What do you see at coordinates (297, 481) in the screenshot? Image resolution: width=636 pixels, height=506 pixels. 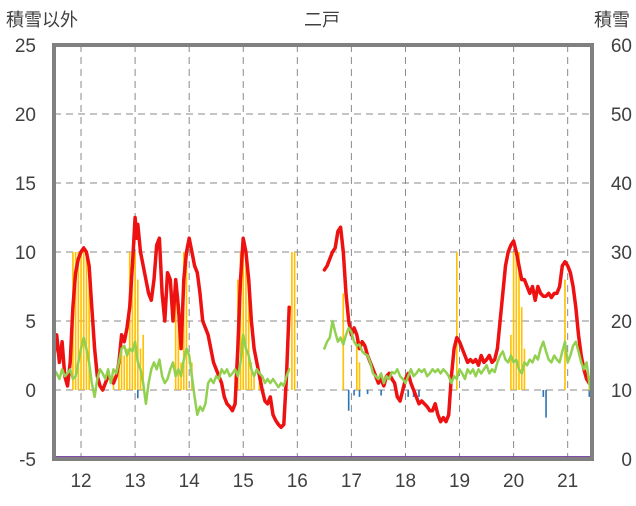 I see `x-tick-label: 16` at bounding box center [297, 481].